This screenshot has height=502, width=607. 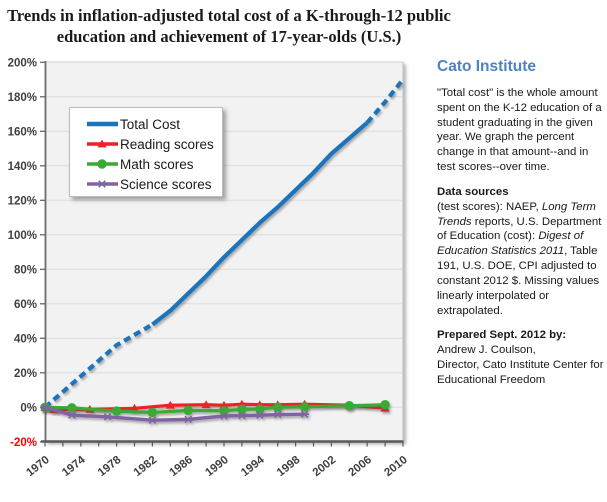 I want to click on y-tick-label: 180%, so click(x=22, y=98).